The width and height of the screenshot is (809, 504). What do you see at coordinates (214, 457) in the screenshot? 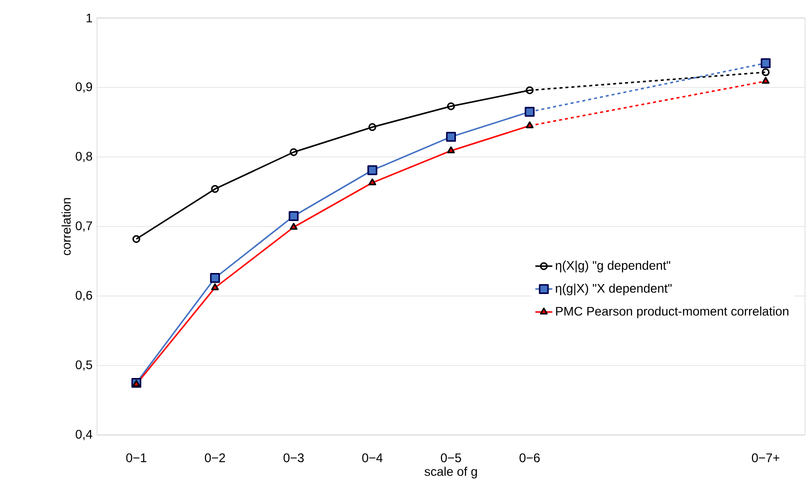
I see `x-tick-label: 0−2` at bounding box center [214, 457].